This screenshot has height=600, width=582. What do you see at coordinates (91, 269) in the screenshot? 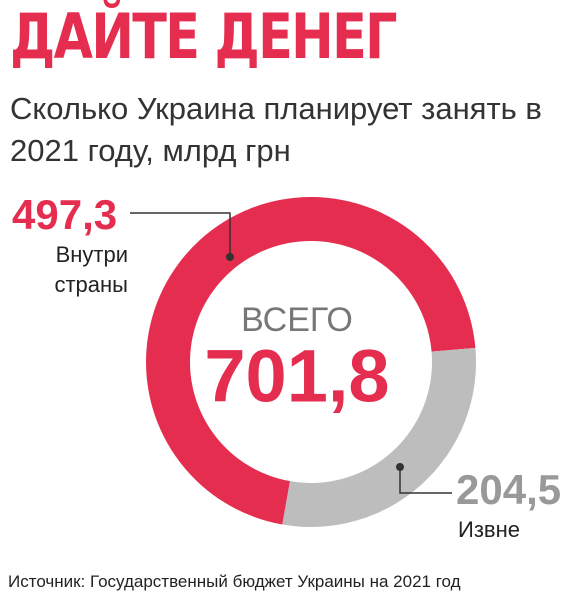
I see `category-label: Внутри страны` at bounding box center [91, 269].